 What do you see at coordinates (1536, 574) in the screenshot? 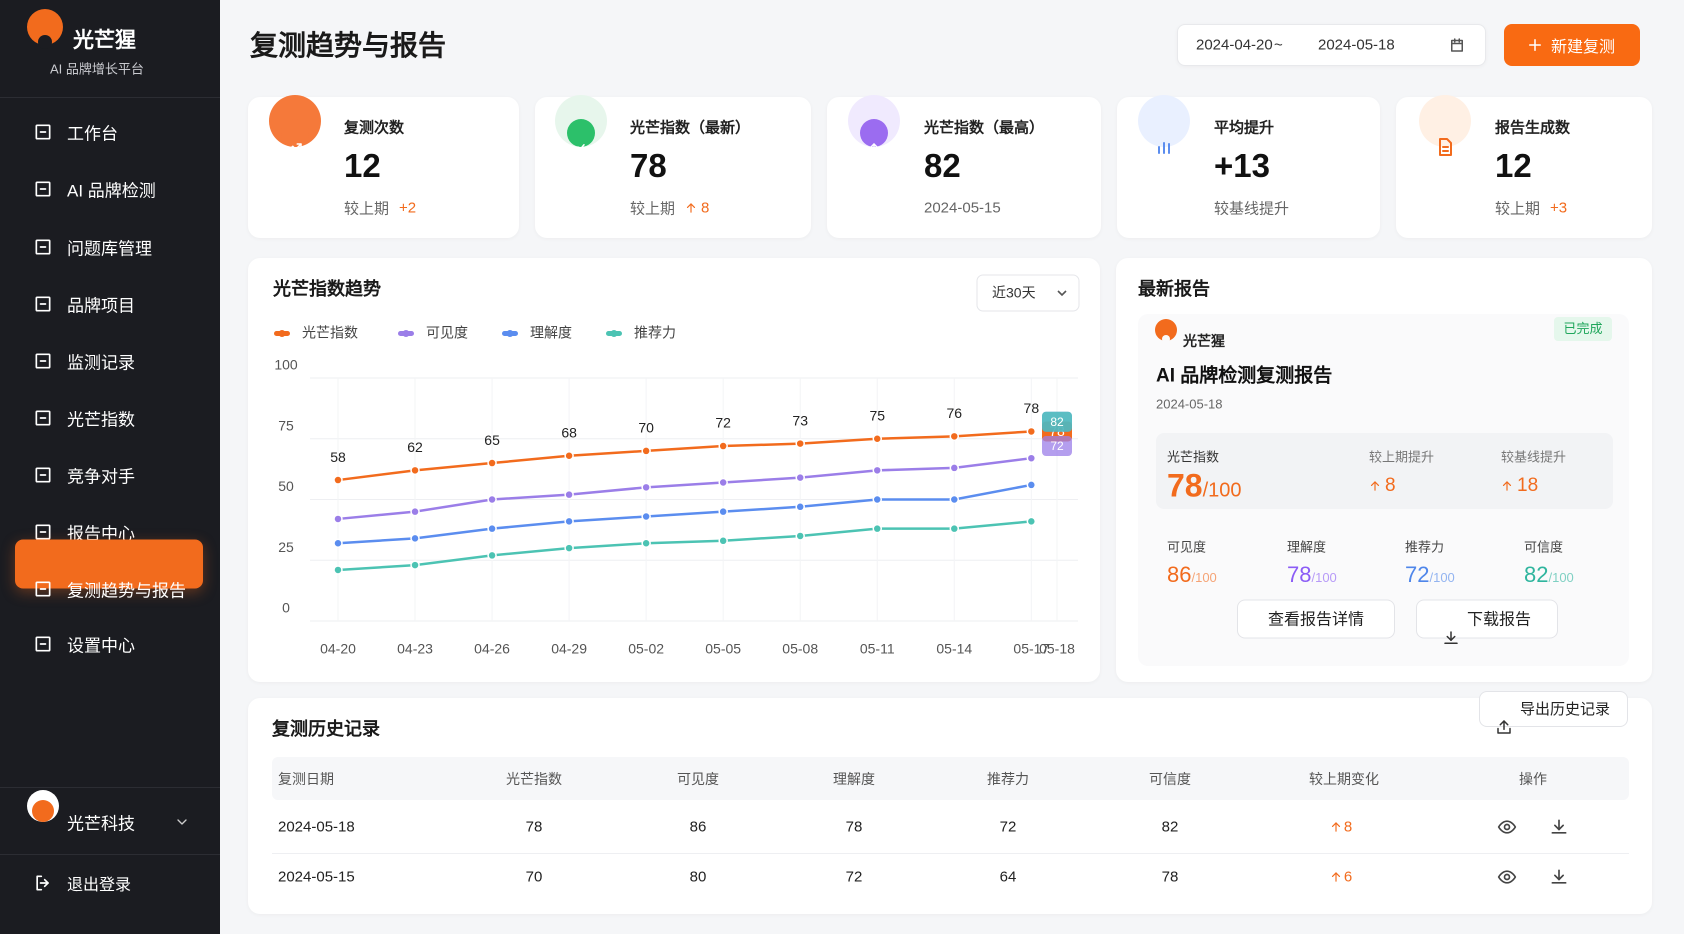
I see `dim-value: 82` at bounding box center [1536, 574].